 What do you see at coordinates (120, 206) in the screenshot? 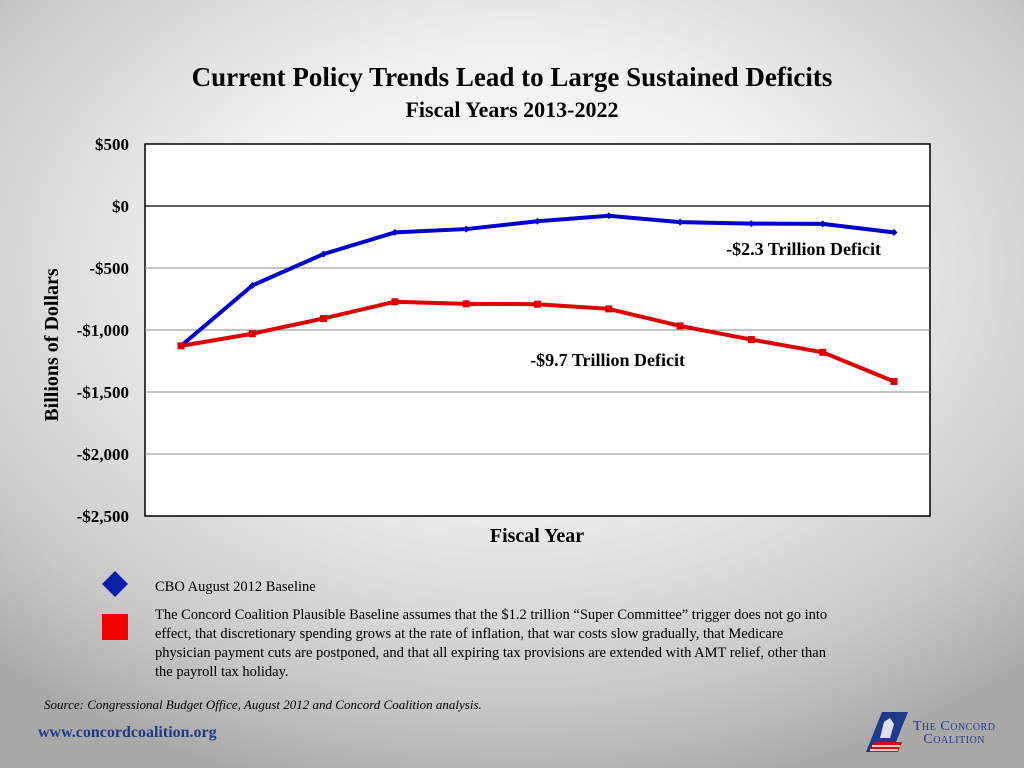
I see `y-tick-label: $0` at bounding box center [120, 206].